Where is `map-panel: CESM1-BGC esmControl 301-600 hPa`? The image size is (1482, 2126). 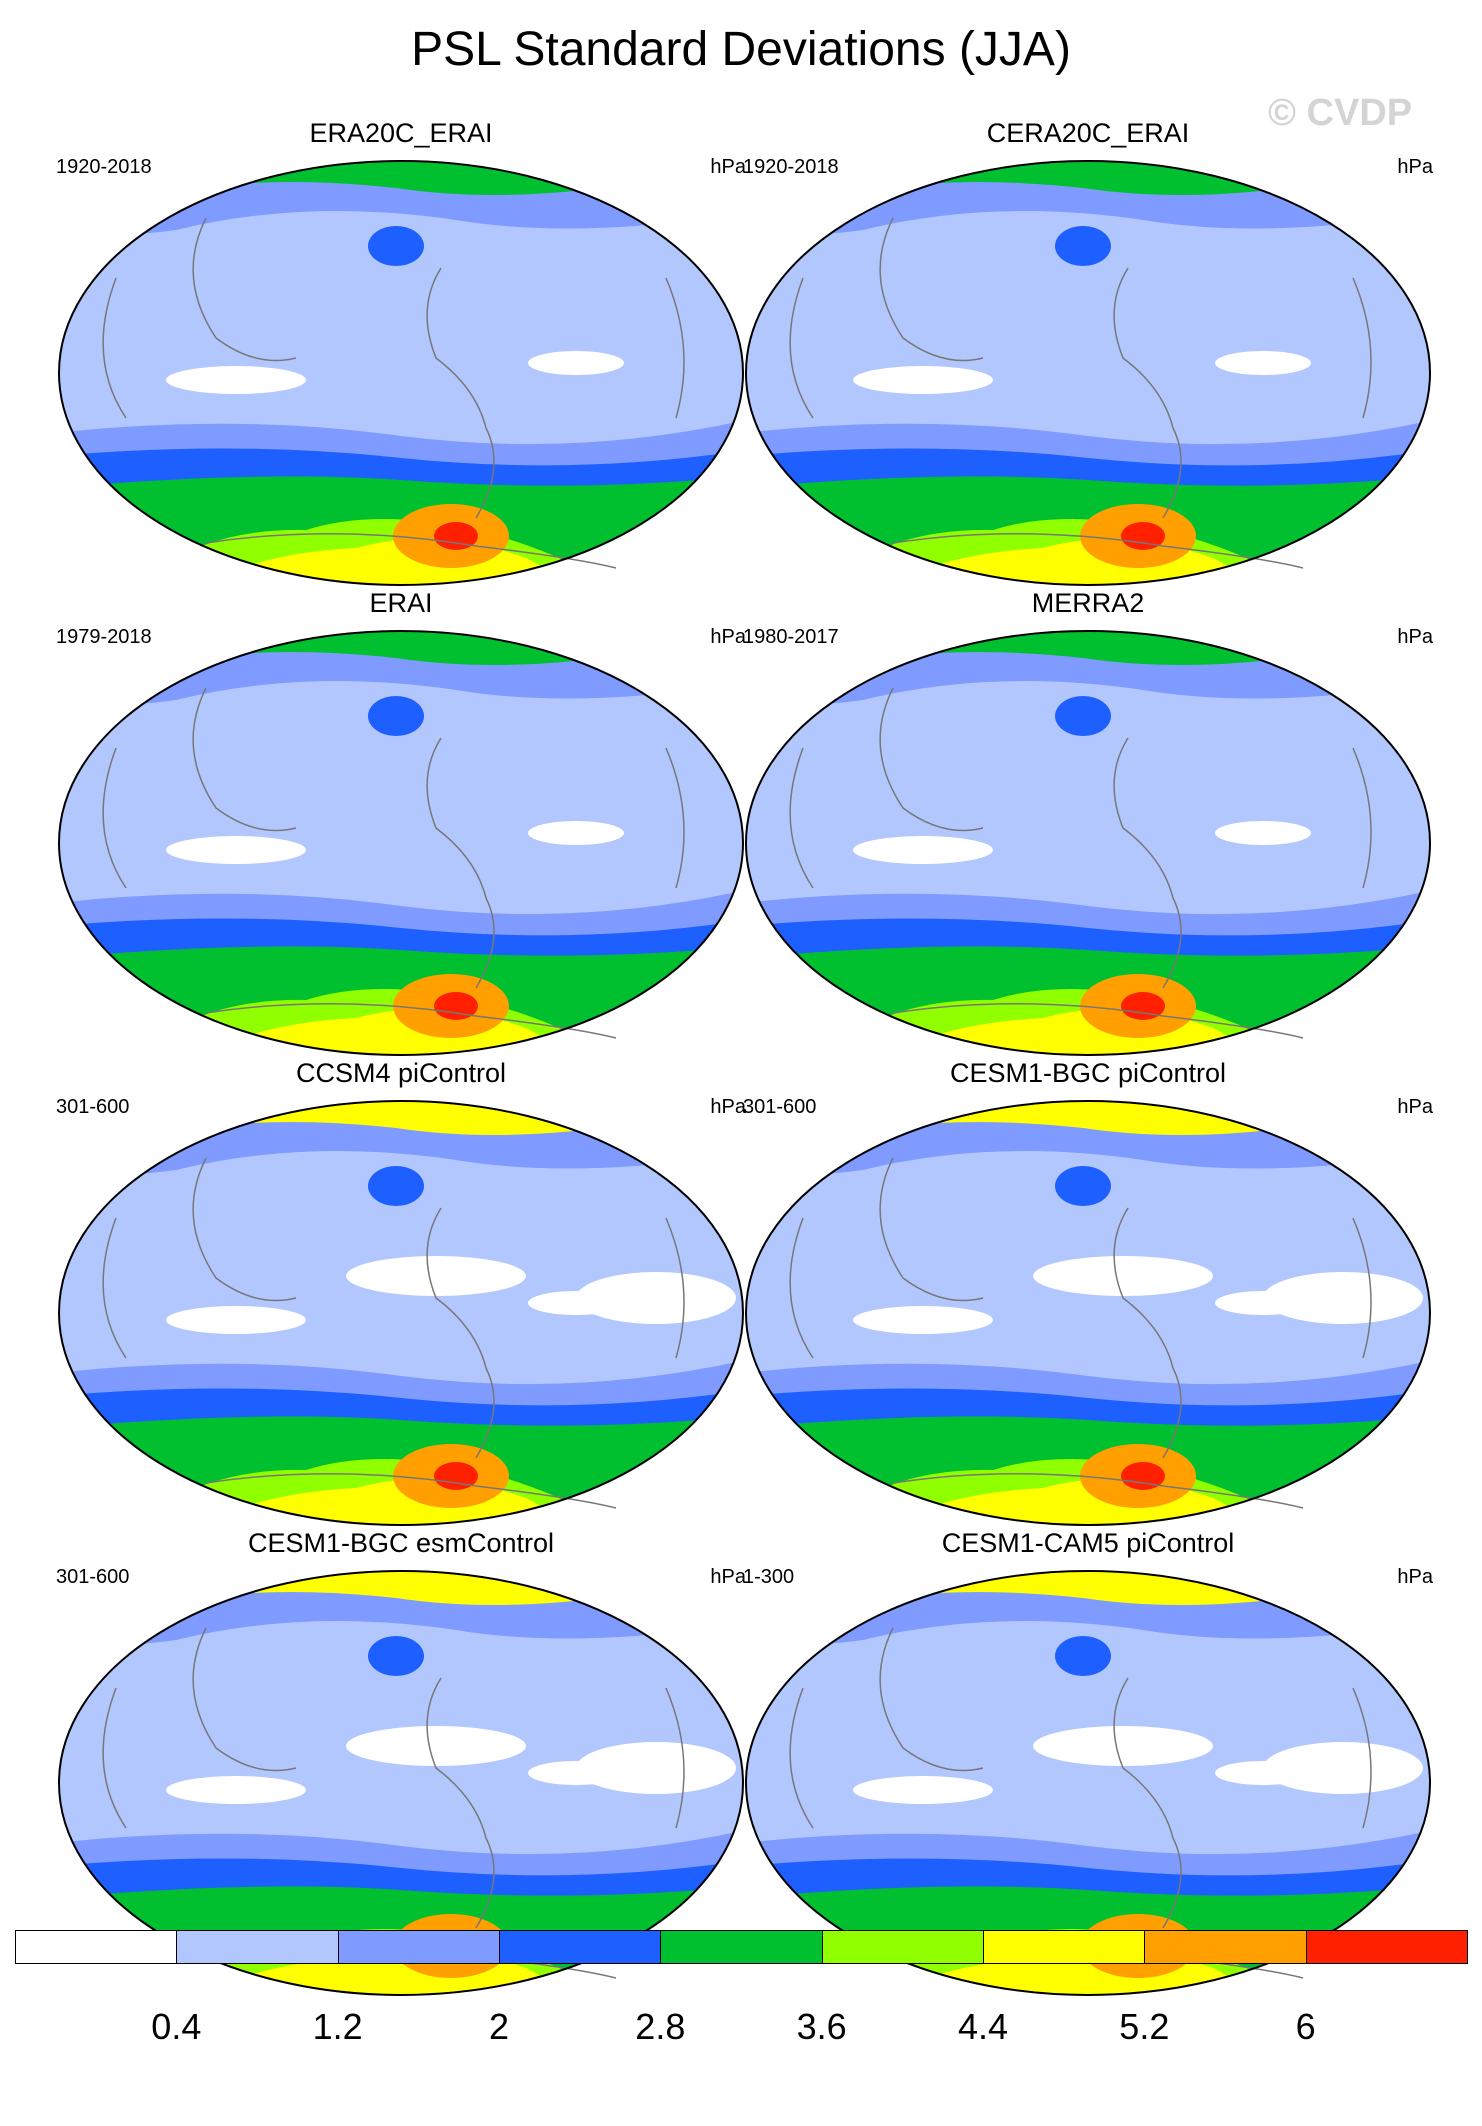
map-panel: CESM1-BGC esmControl 301-600 hPa is located at coordinates (401, 1763).